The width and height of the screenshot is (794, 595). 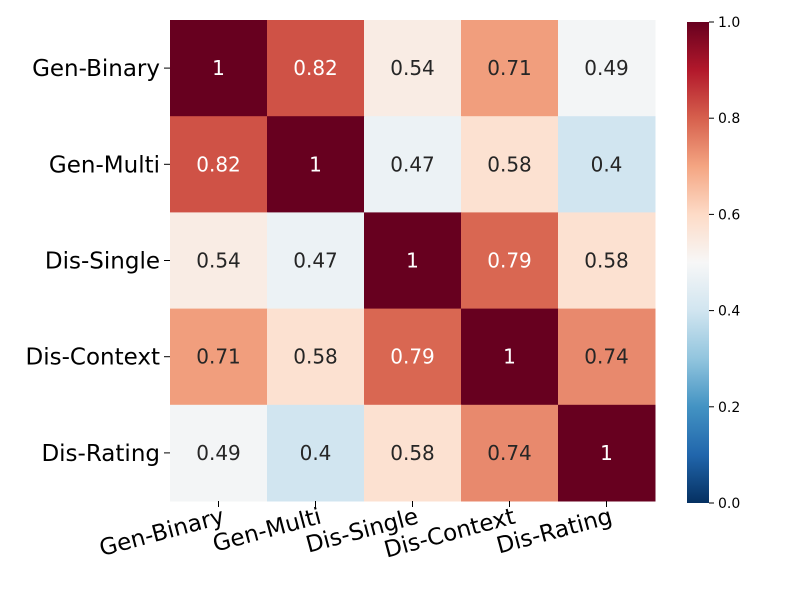 What do you see at coordinates (729, 23) in the screenshot?
I see `colorbar-tick-label: 1.0` at bounding box center [729, 23].